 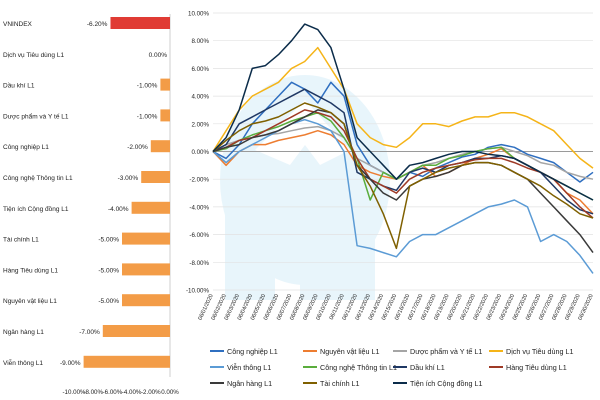 What do you see at coordinates (147, 116) in the screenshot?
I see `bar-value-label-3: -1.00%` at bounding box center [147, 116].